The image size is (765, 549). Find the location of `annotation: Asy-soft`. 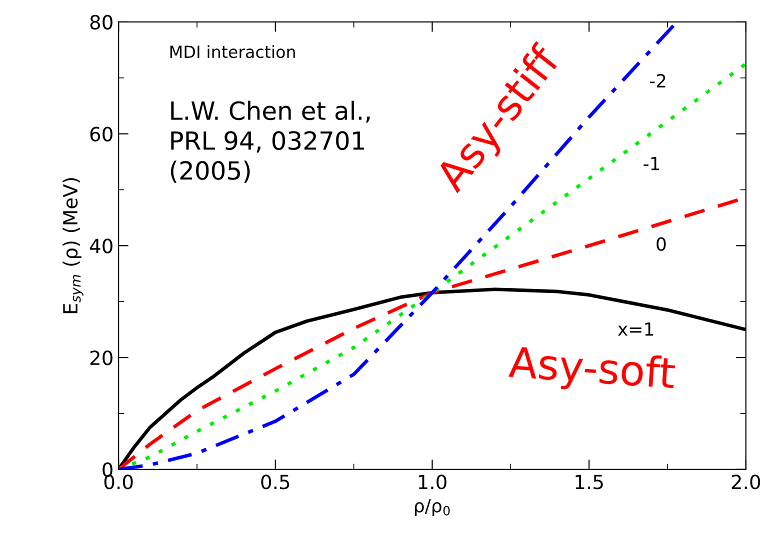

annotation: Asy-soft is located at coordinates (592, 371).